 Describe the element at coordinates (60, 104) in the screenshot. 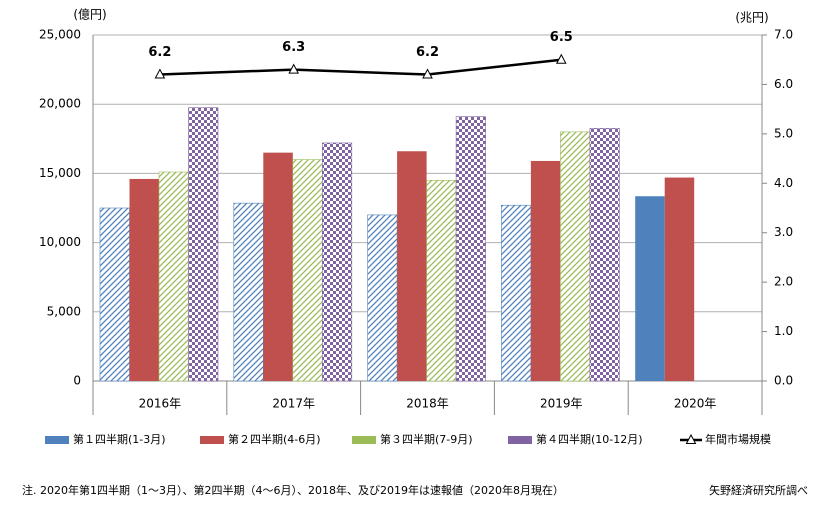

I see `y-tick-label: 20,000` at that location.